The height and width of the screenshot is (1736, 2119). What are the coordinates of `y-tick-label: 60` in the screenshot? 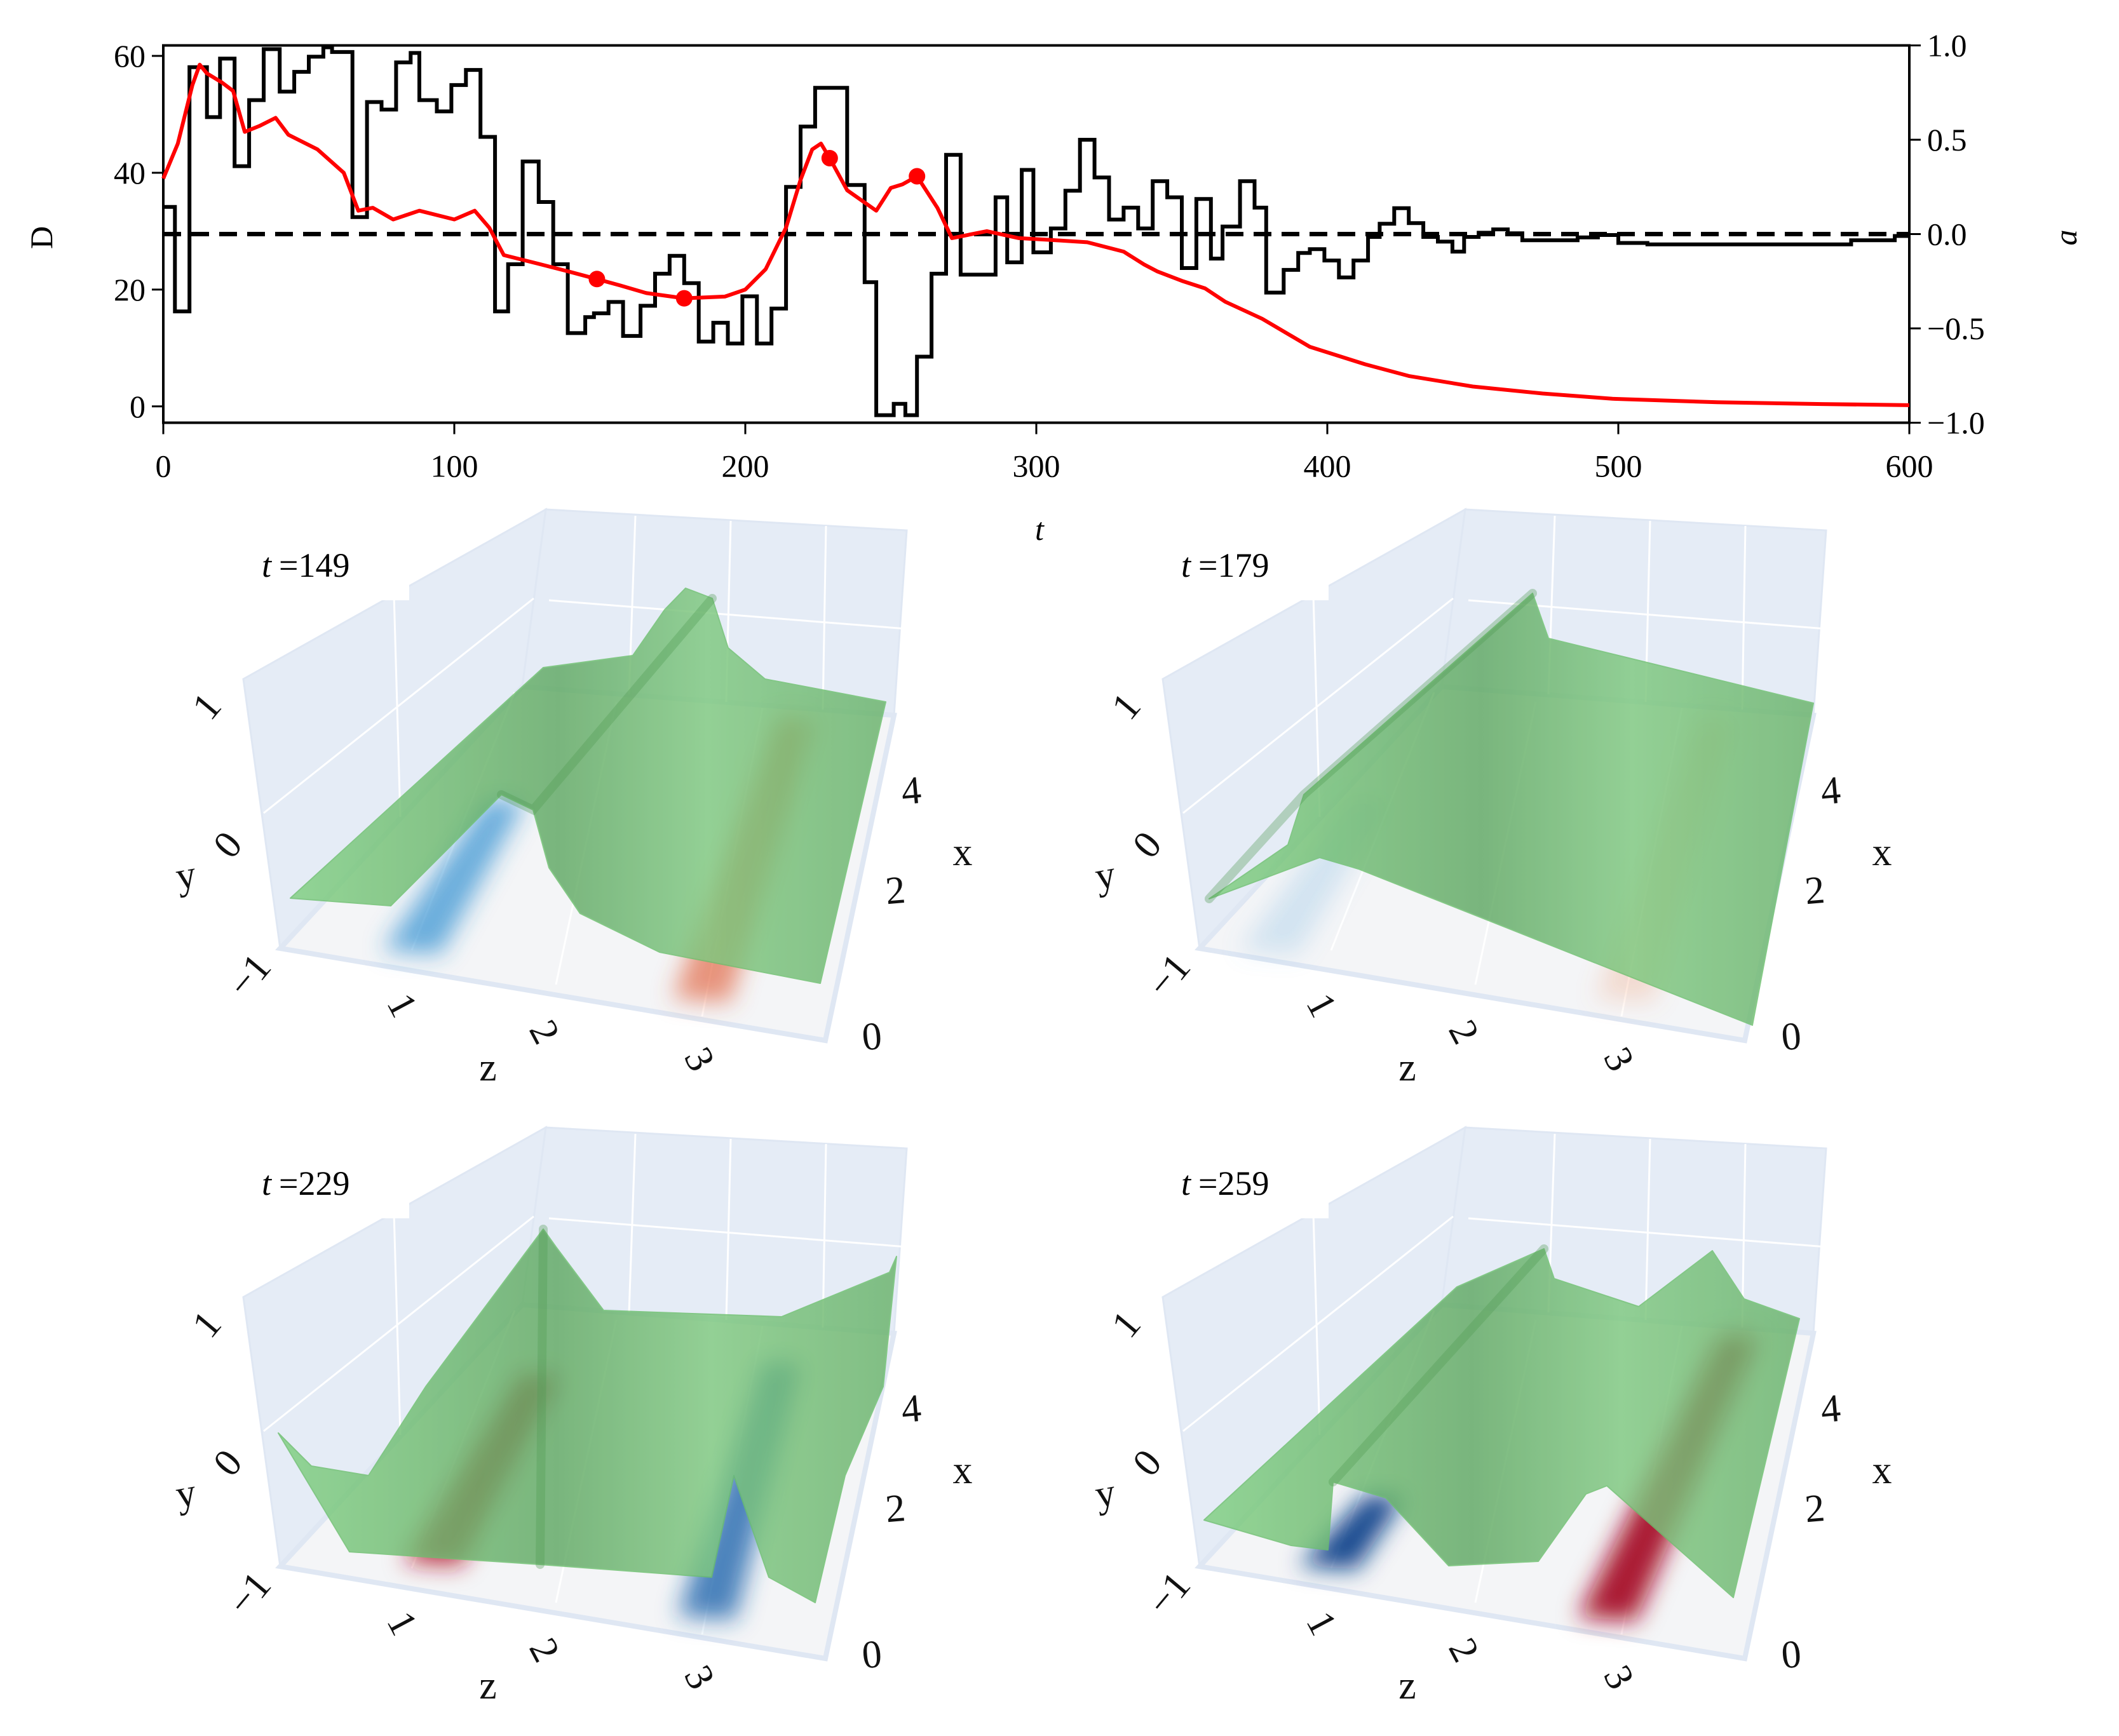 It's located at (130, 56).